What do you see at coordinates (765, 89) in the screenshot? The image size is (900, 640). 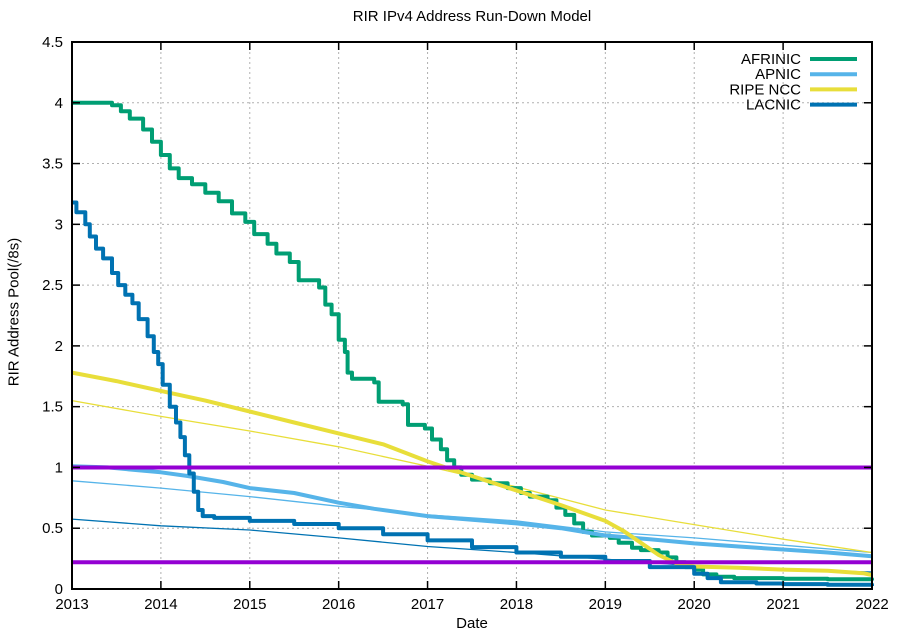 I see `legend-label-ripe-ncc: RIPE NCC` at bounding box center [765, 89].